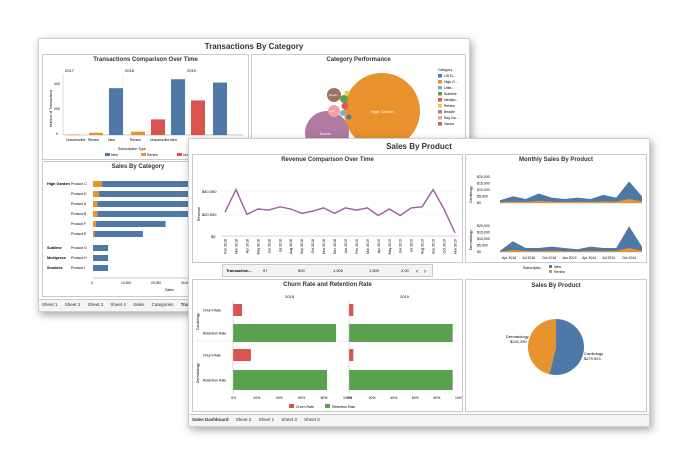  Describe the element at coordinates (301, 398) in the screenshot. I see `churn-xtick-0-3: 60%` at that location.